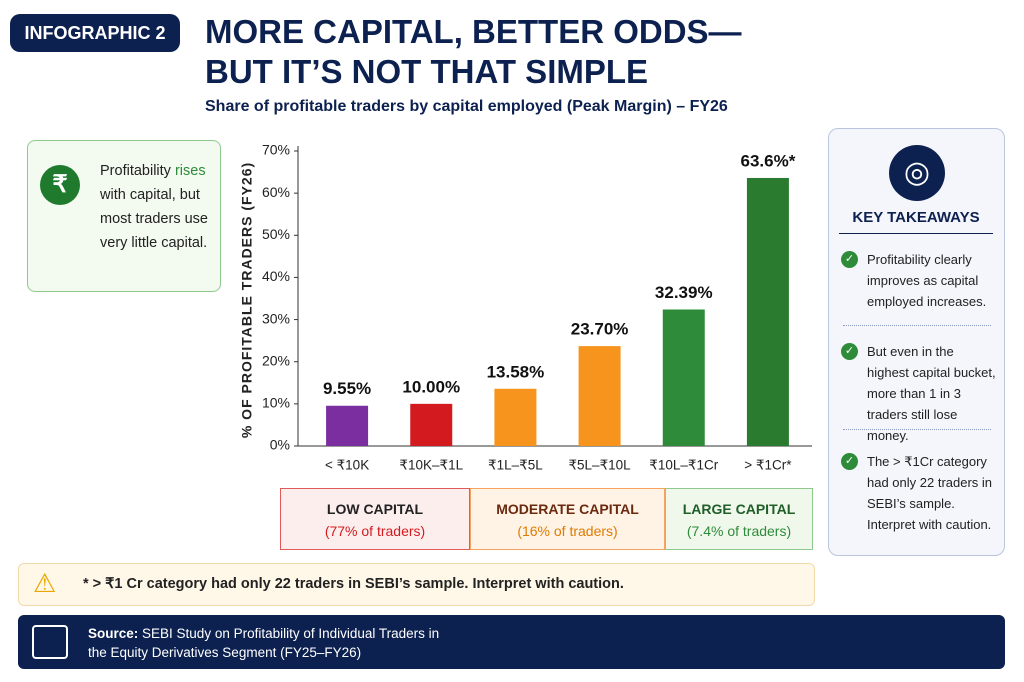 The image size is (1024, 682). I want to click on y-tick-label: 20%, so click(276, 360).